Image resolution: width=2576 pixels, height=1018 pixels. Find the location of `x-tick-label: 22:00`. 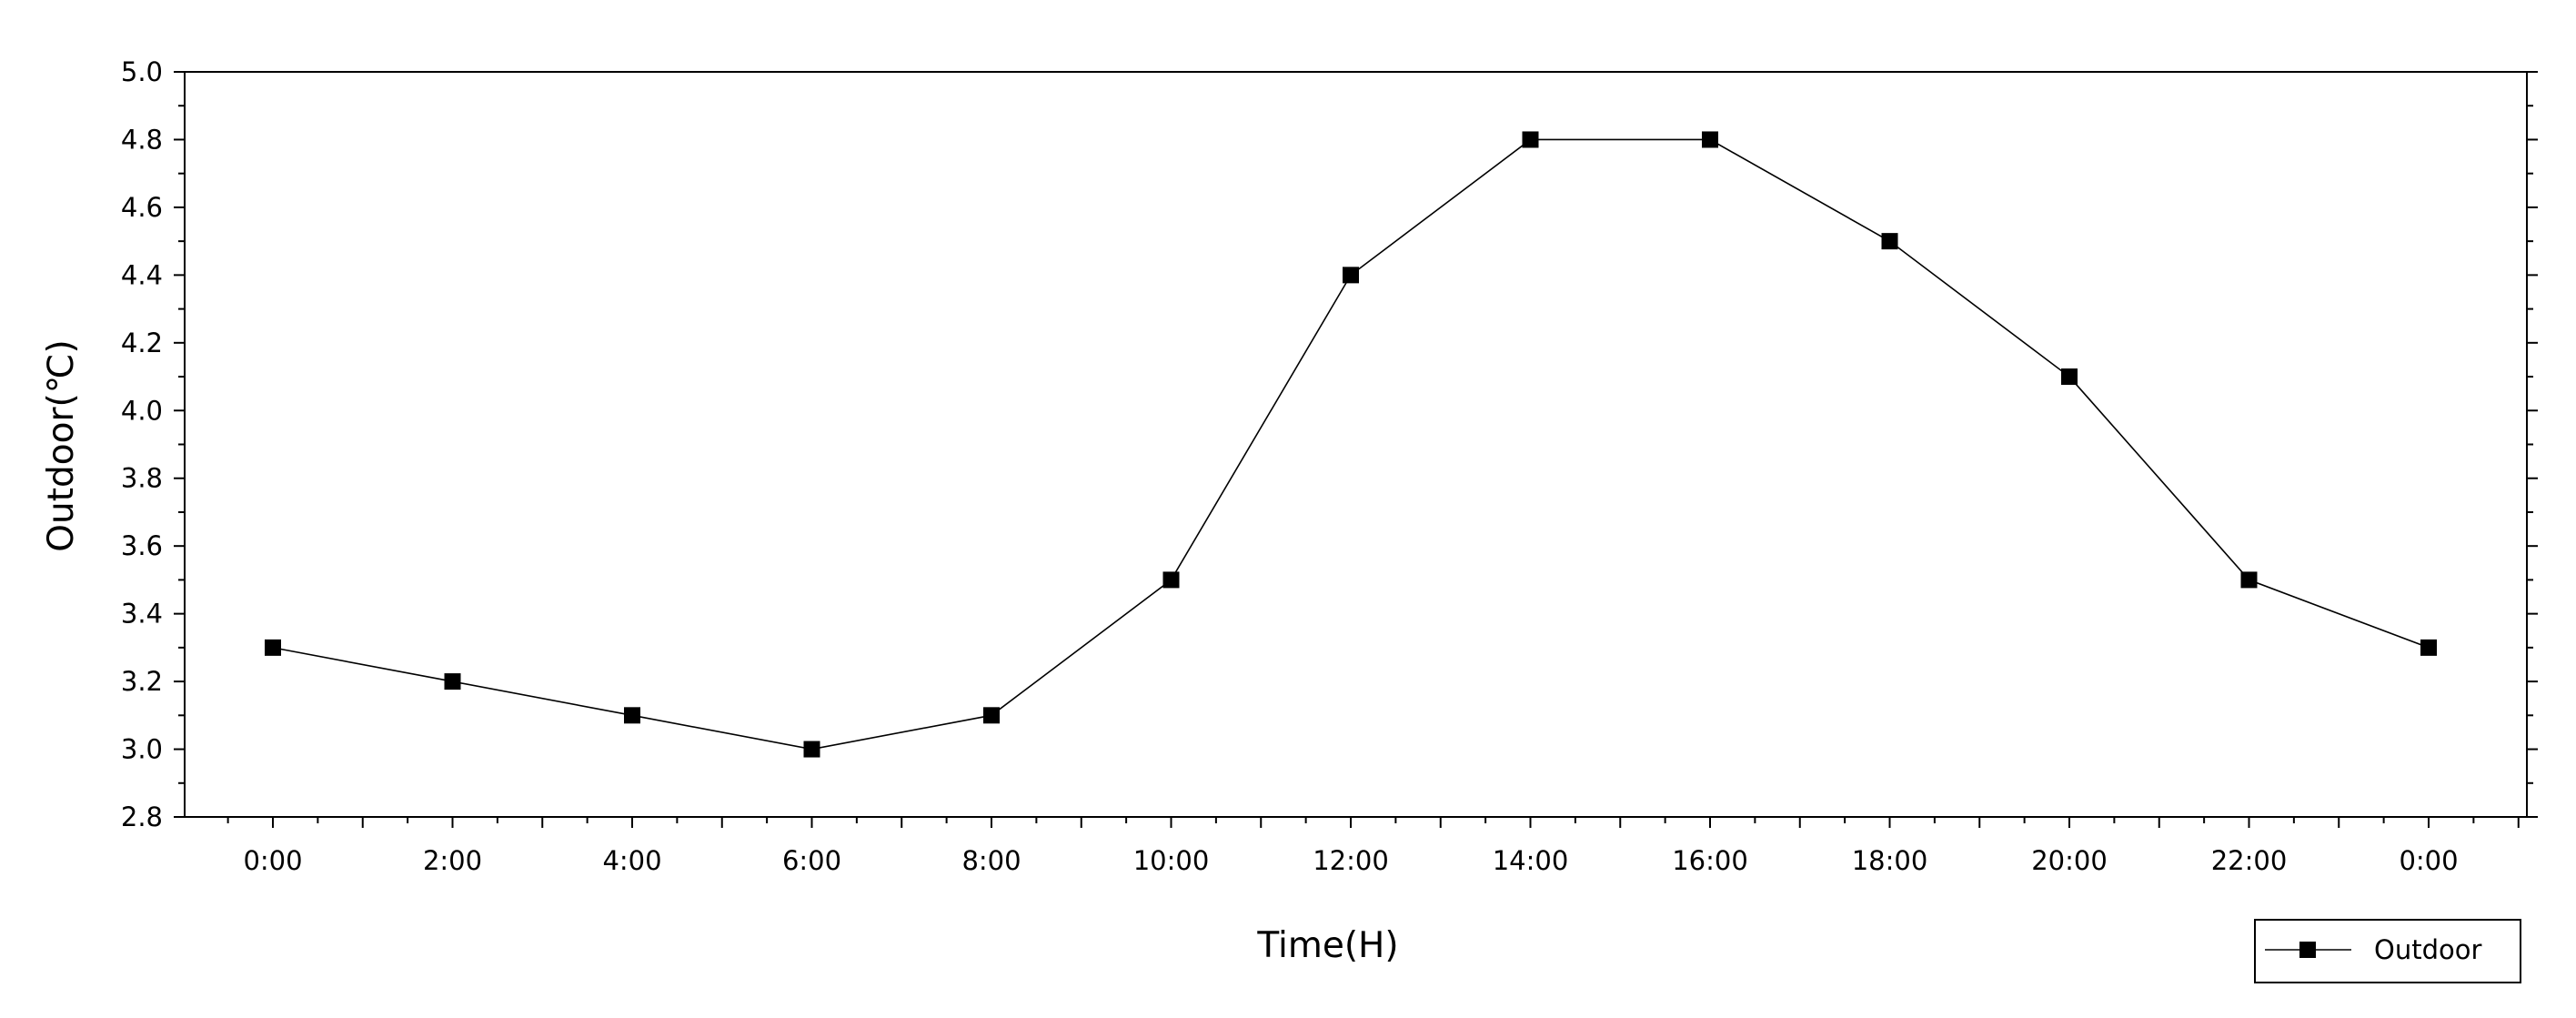

x-tick-label: 22:00 is located at coordinates (2249, 860).